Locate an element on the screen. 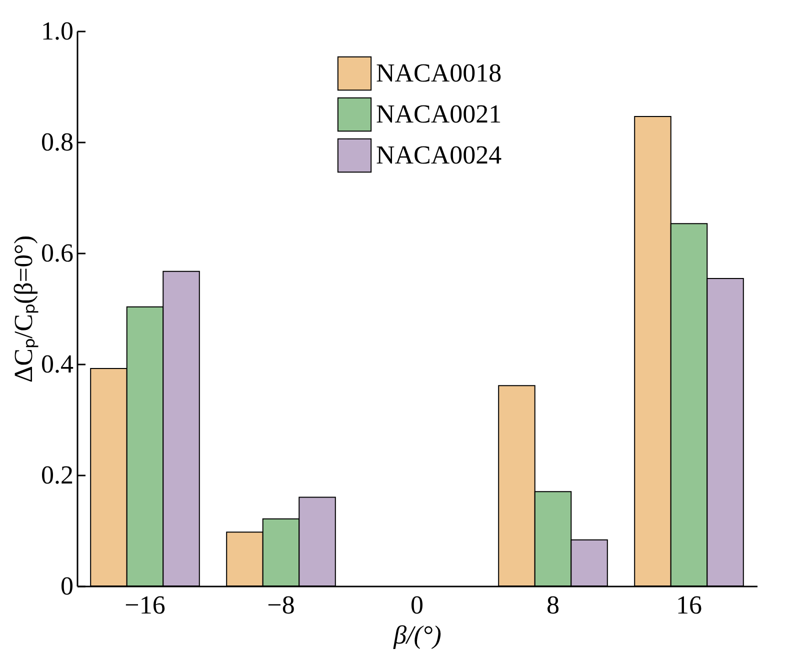 This screenshot has height=666, width=800. x-tick-label: −8 is located at coordinates (281, 605).